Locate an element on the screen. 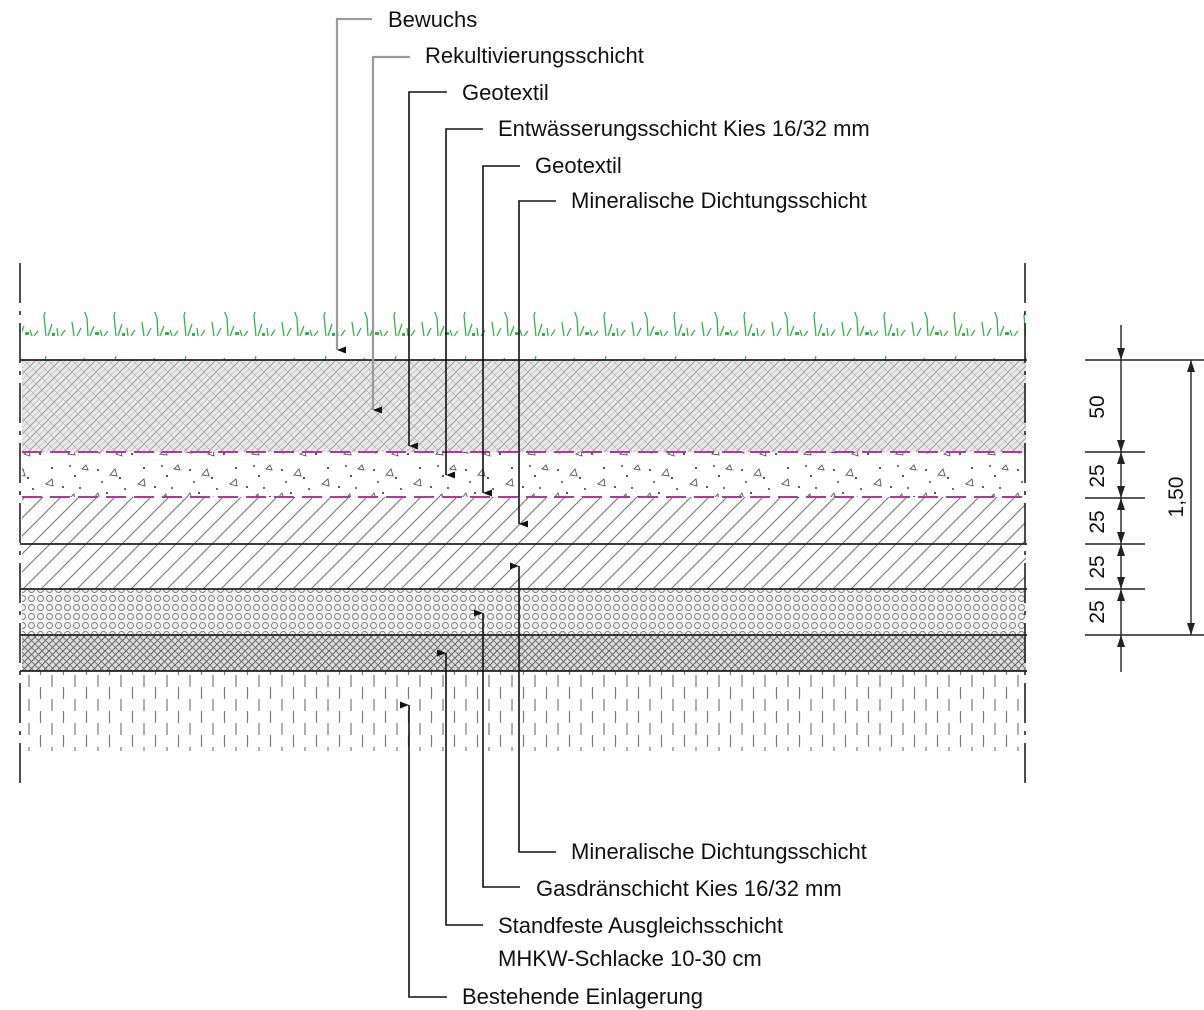 The image size is (1204, 1010). label-gasdraenschicht: Gasdränschicht Kies 16/32 mm is located at coordinates (689, 888).